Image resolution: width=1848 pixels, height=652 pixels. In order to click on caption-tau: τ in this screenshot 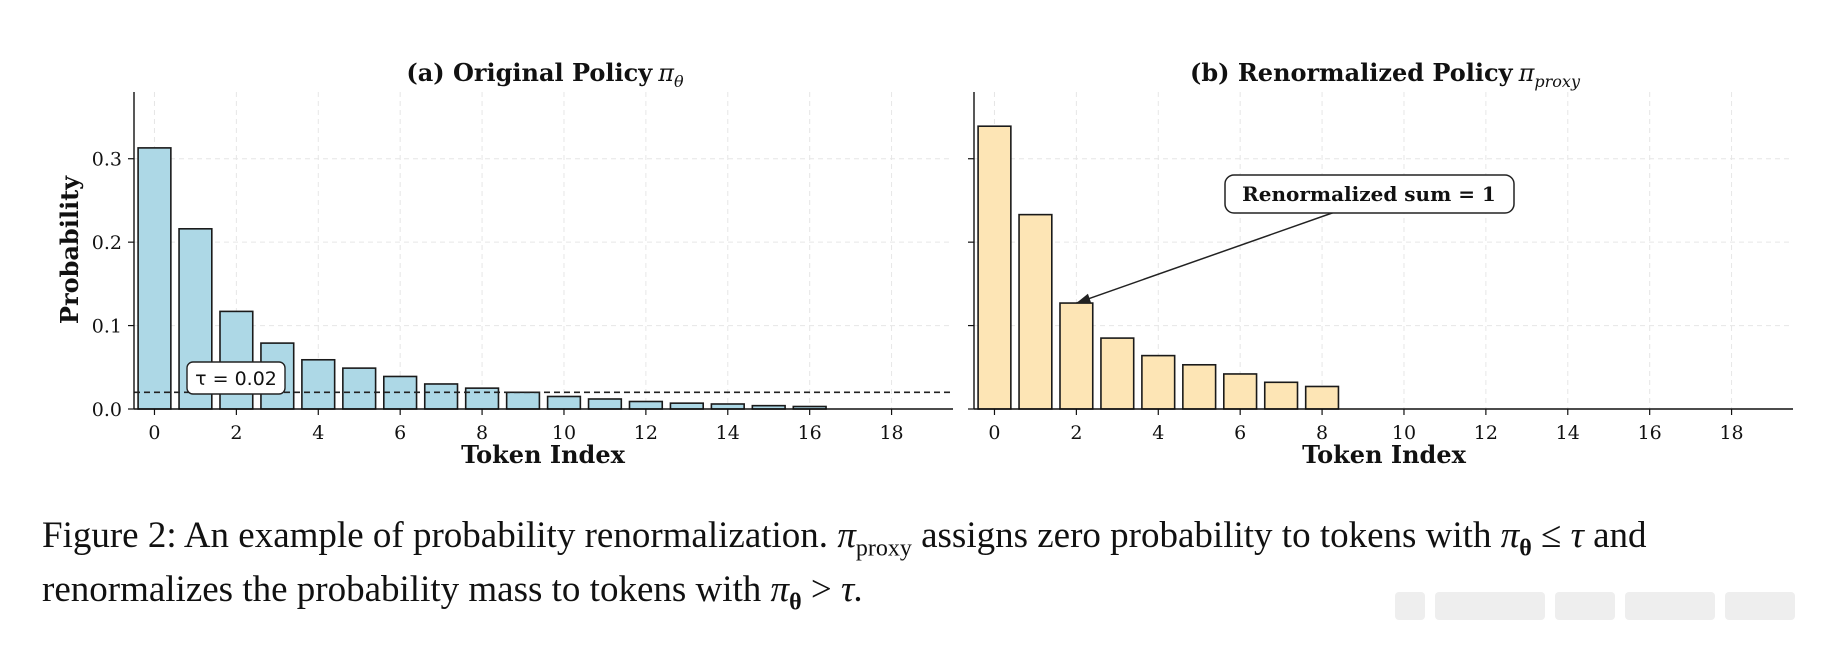, I will do `click(1577, 535)`.